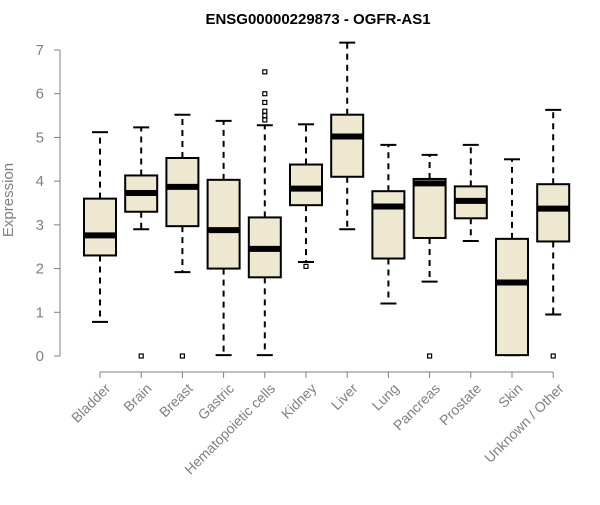 The image size is (600, 505). I want to click on y-tick-label: 5, so click(40, 137).